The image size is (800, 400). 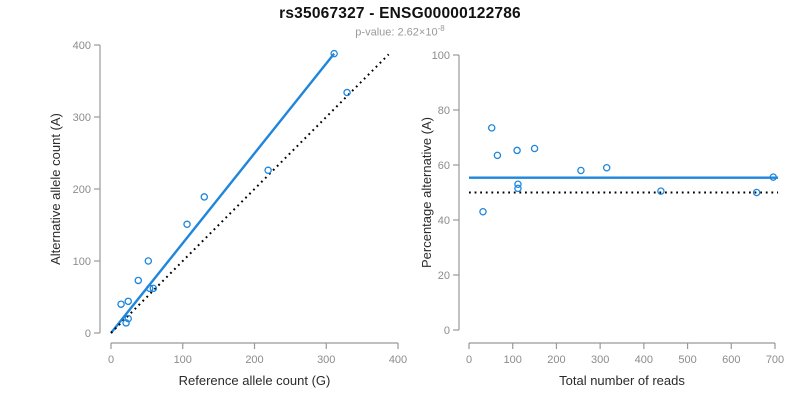 I want to click on x-axis-title: Total number of reads, so click(x=622, y=380).